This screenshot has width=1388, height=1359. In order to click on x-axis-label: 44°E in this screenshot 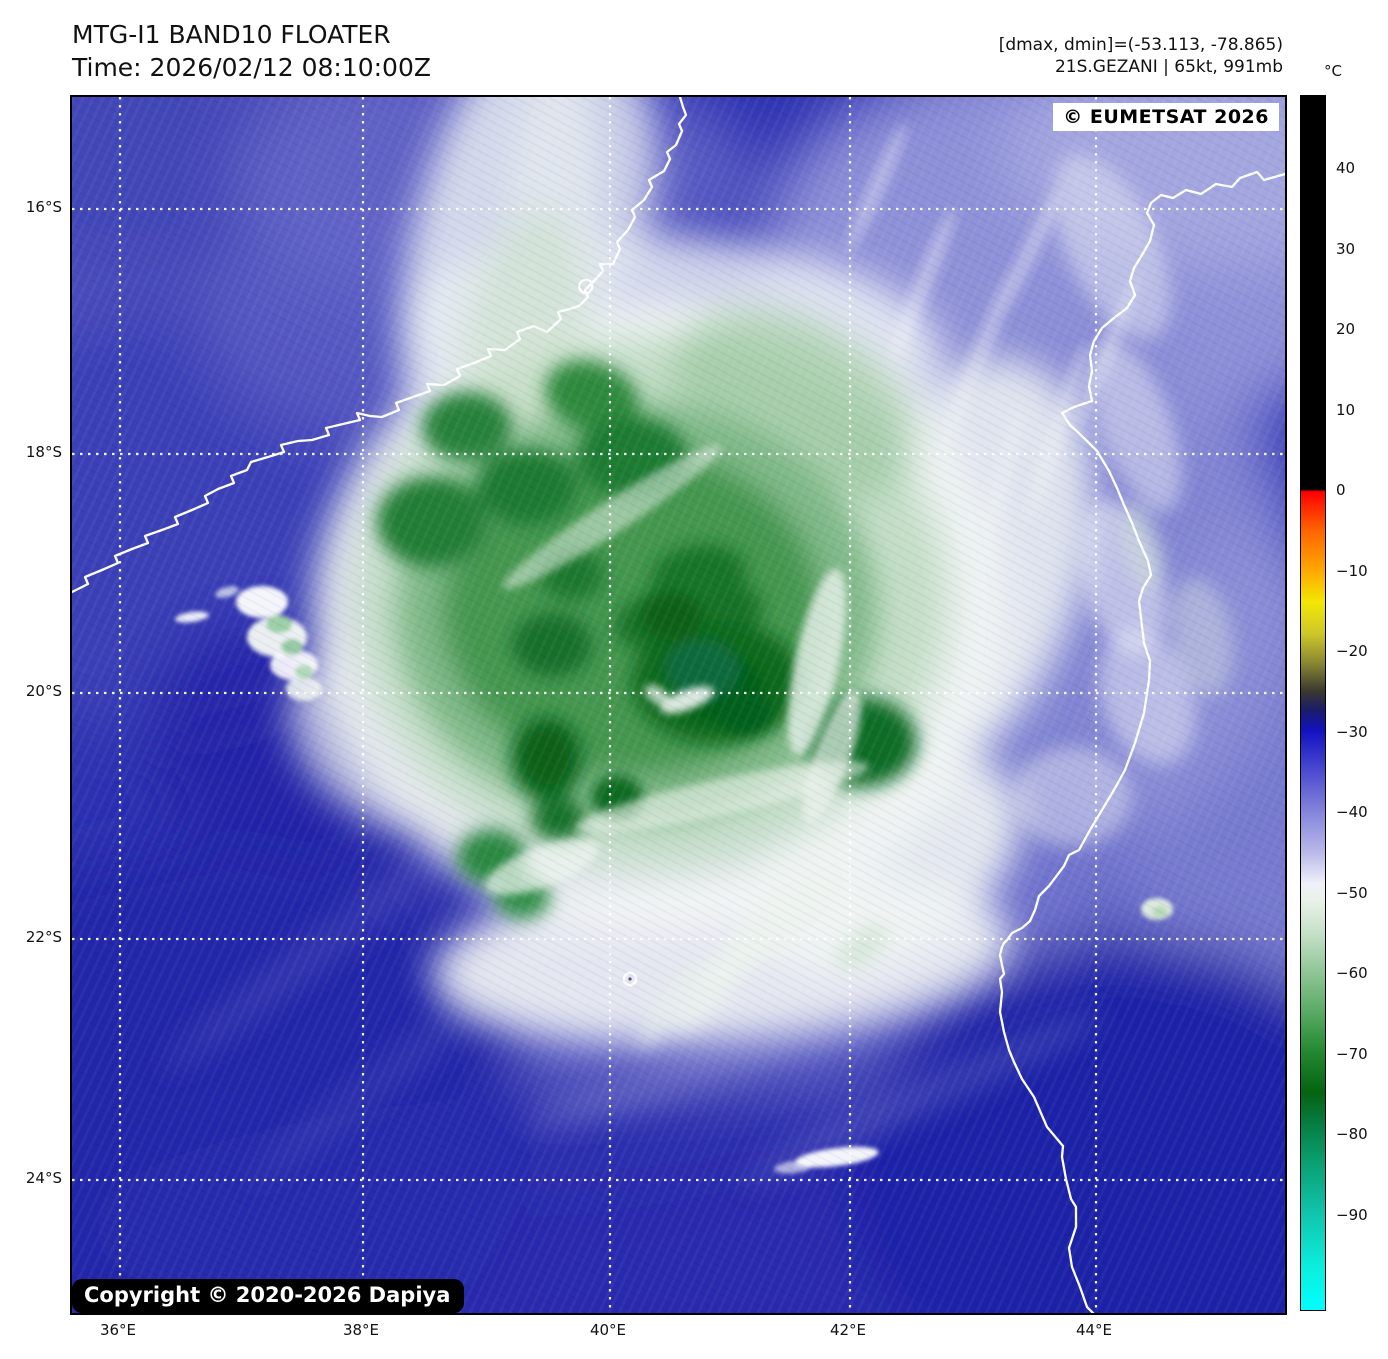, I will do `click(1094, 1330)`.